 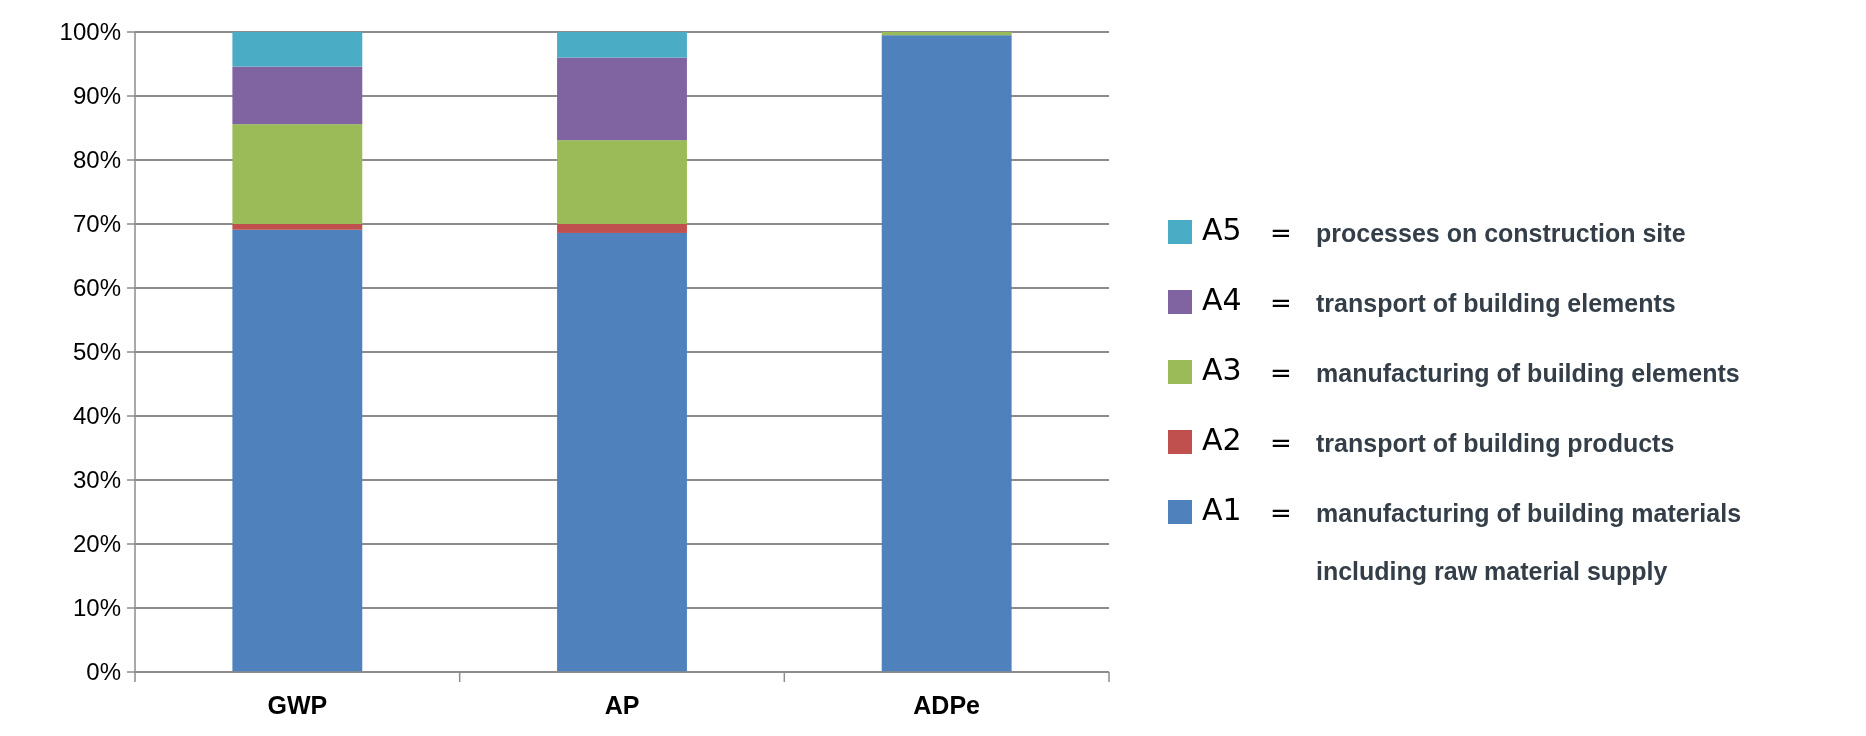 What do you see at coordinates (103, 672) in the screenshot?
I see `y-tick-label: 0%` at bounding box center [103, 672].